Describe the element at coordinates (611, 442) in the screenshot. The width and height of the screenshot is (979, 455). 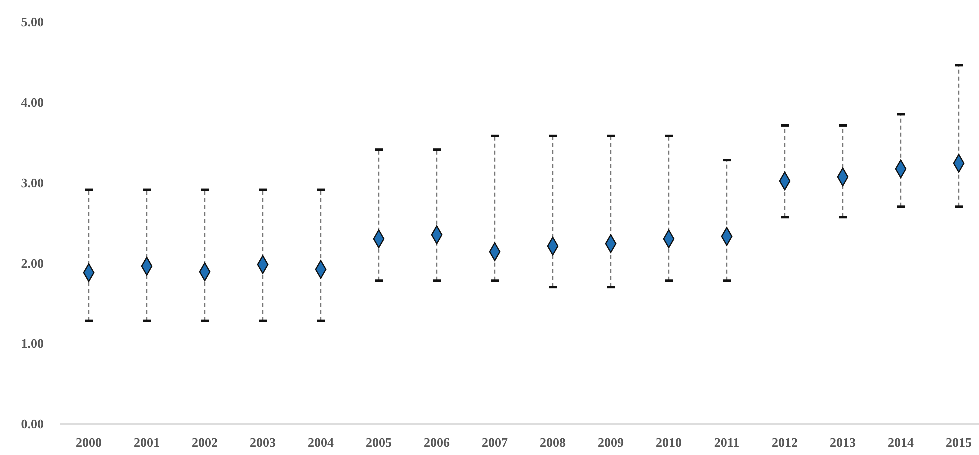
I see `x-tick-label: 2009` at that location.